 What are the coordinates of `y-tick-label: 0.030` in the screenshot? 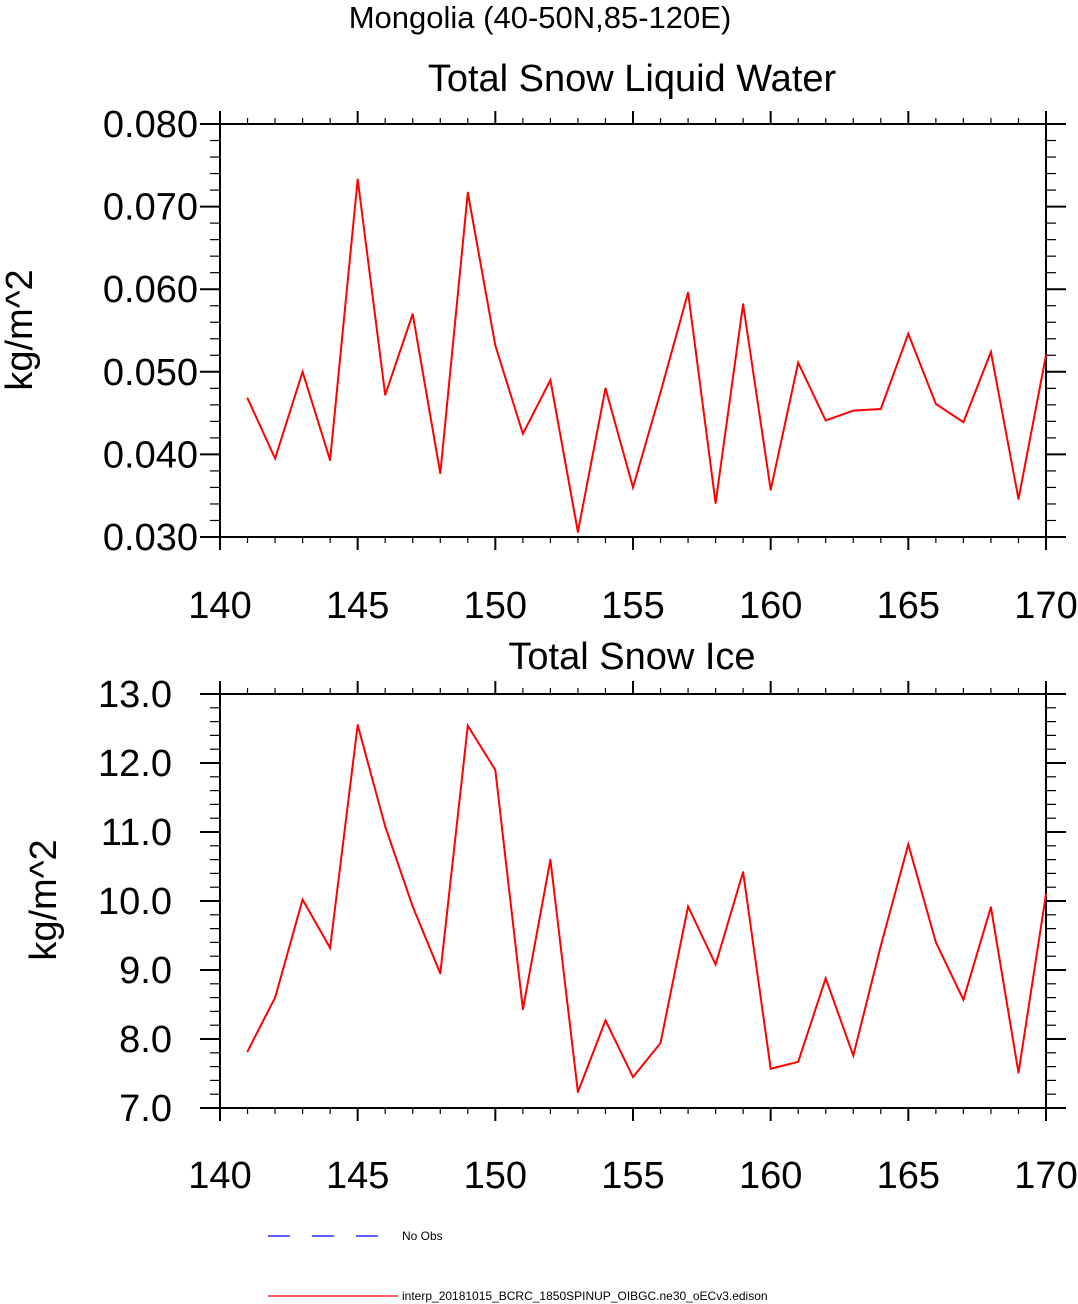 It's located at (150, 538).